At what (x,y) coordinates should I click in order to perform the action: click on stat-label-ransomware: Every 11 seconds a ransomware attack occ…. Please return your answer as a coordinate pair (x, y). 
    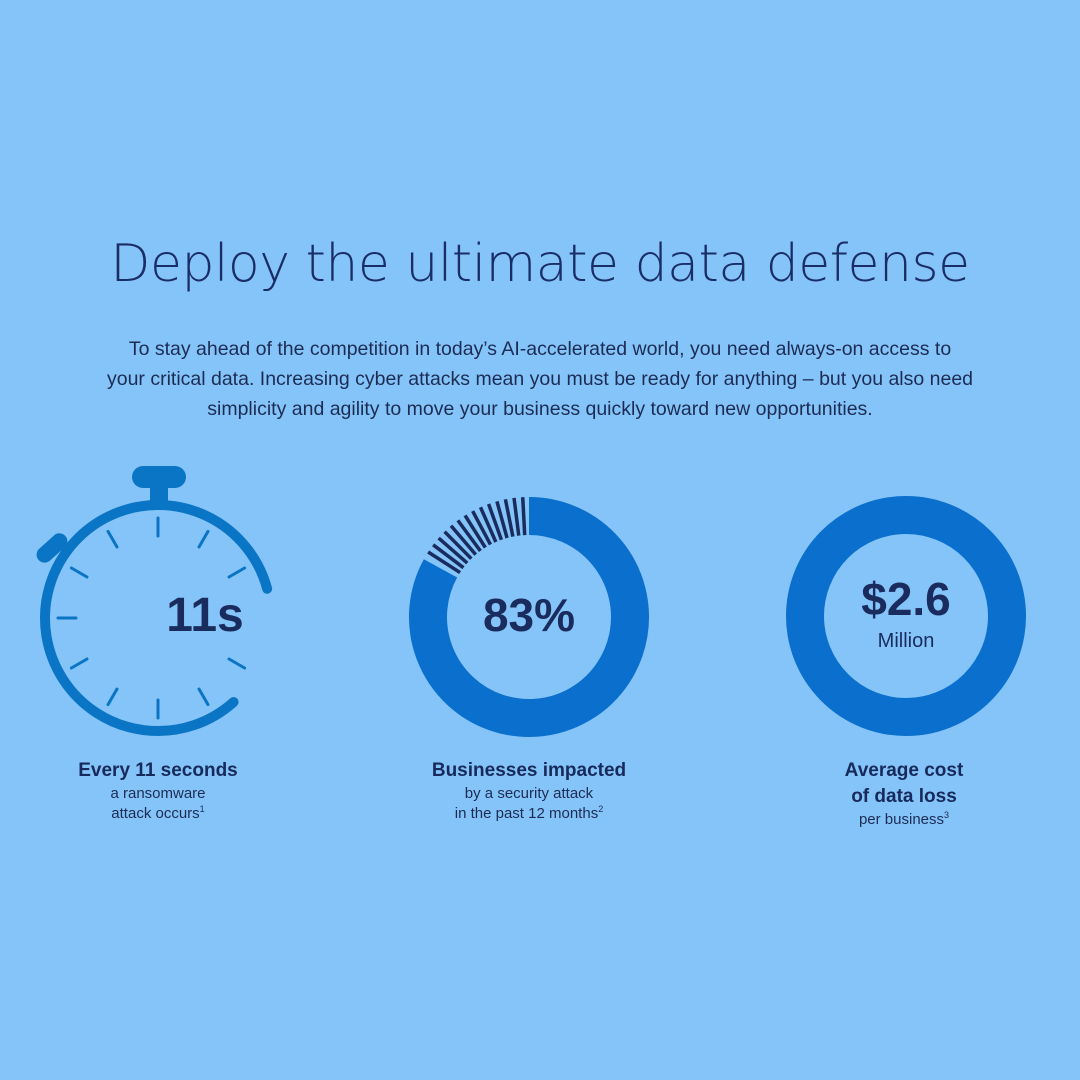
    Looking at the image, I should click on (158, 791).